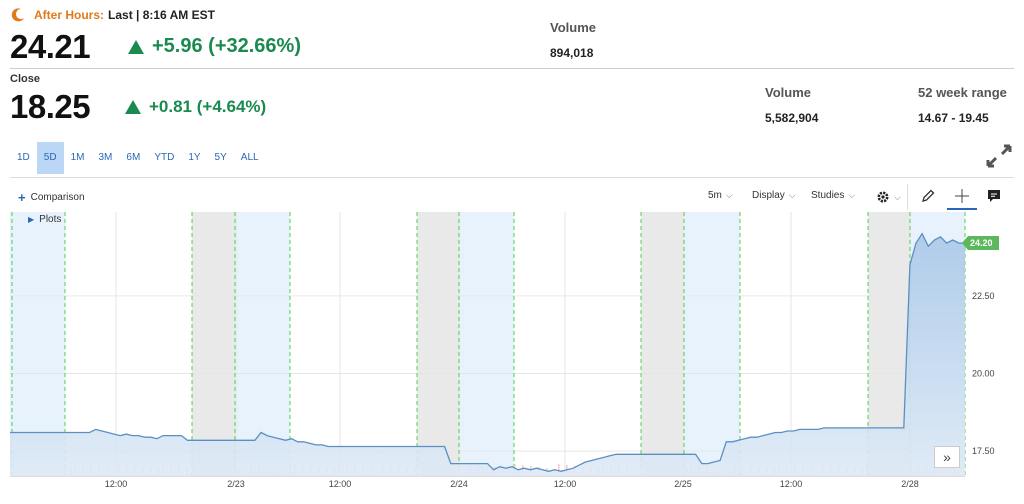 The image size is (1024, 504). Describe the element at coordinates (947, 457) in the screenshot. I see `scroll-right-button: »` at that location.